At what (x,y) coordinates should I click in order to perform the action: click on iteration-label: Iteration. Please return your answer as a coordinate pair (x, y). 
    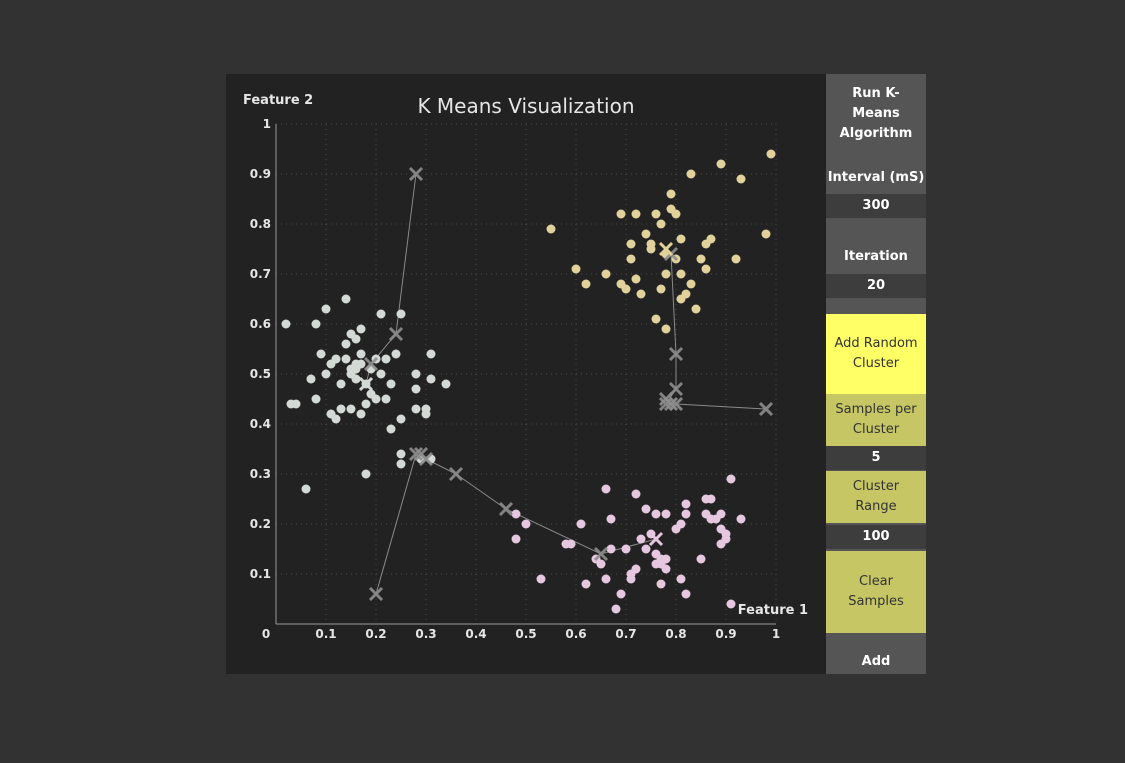
    Looking at the image, I should click on (876, 256).